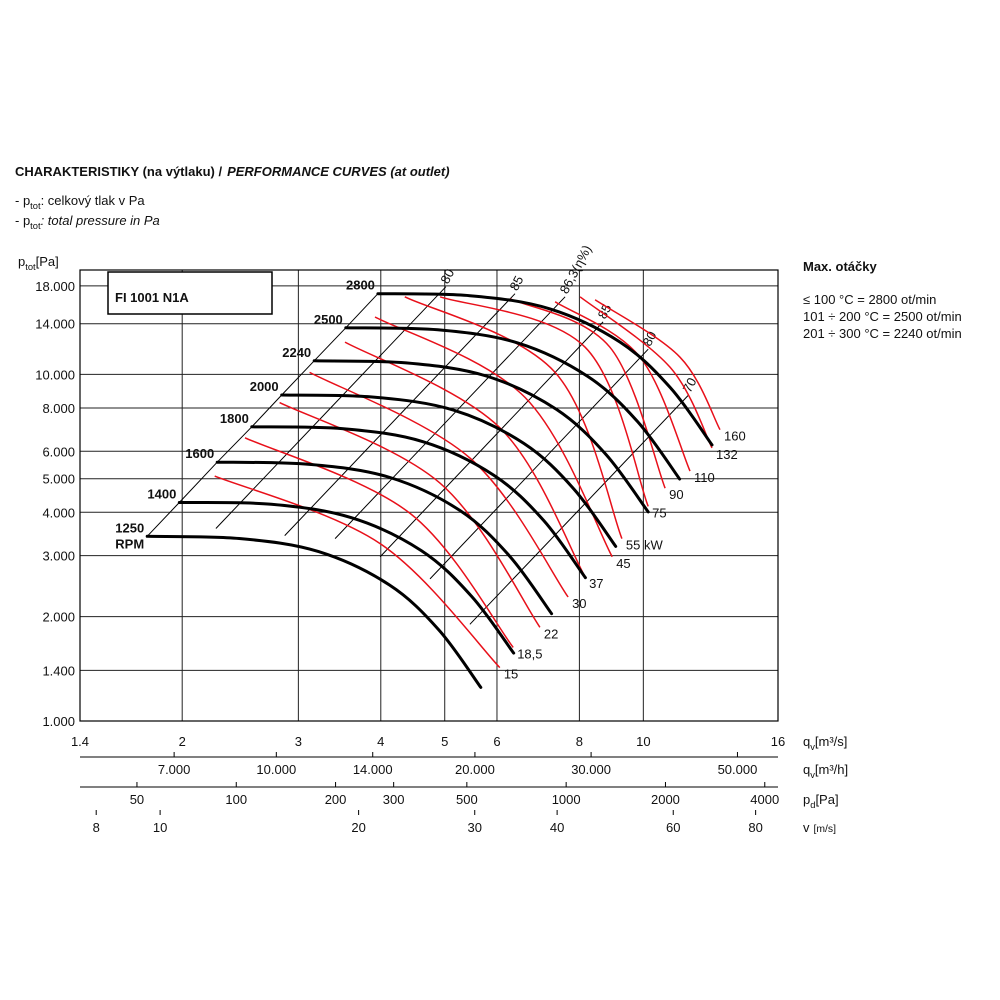 Image resolution: width=1000 pixels, height=1000 pixels. I want to click on efficiency-label: 70, so click(689, 385).